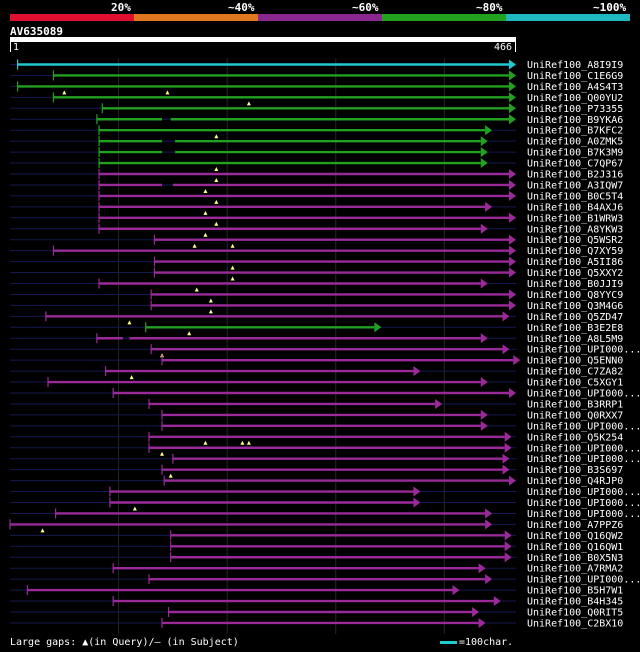 The width and height of the screenshot is (640, 652). I want to click on hit-label: UniRef100_Q7XY59, so click(575, 251).